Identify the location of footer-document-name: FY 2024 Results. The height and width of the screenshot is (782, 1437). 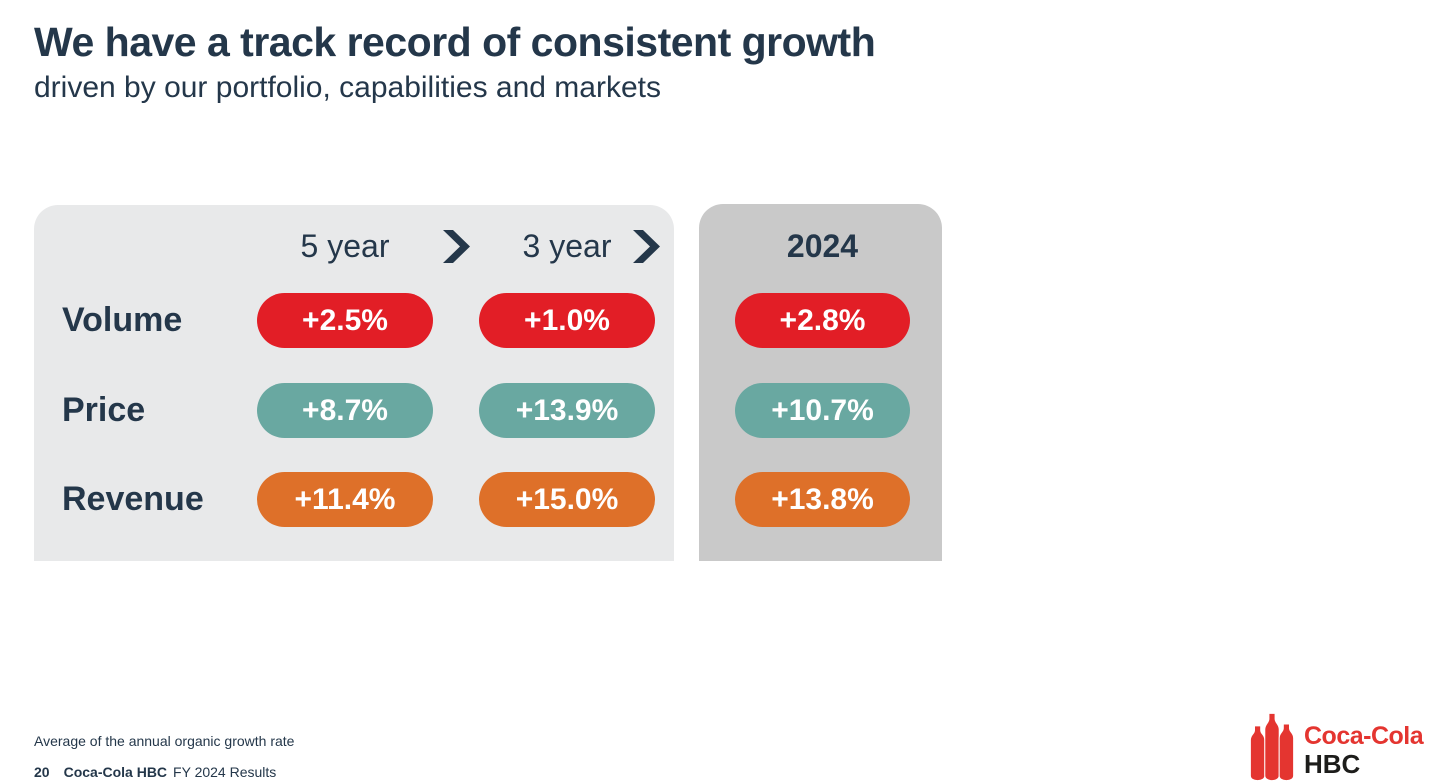
(225, 772).